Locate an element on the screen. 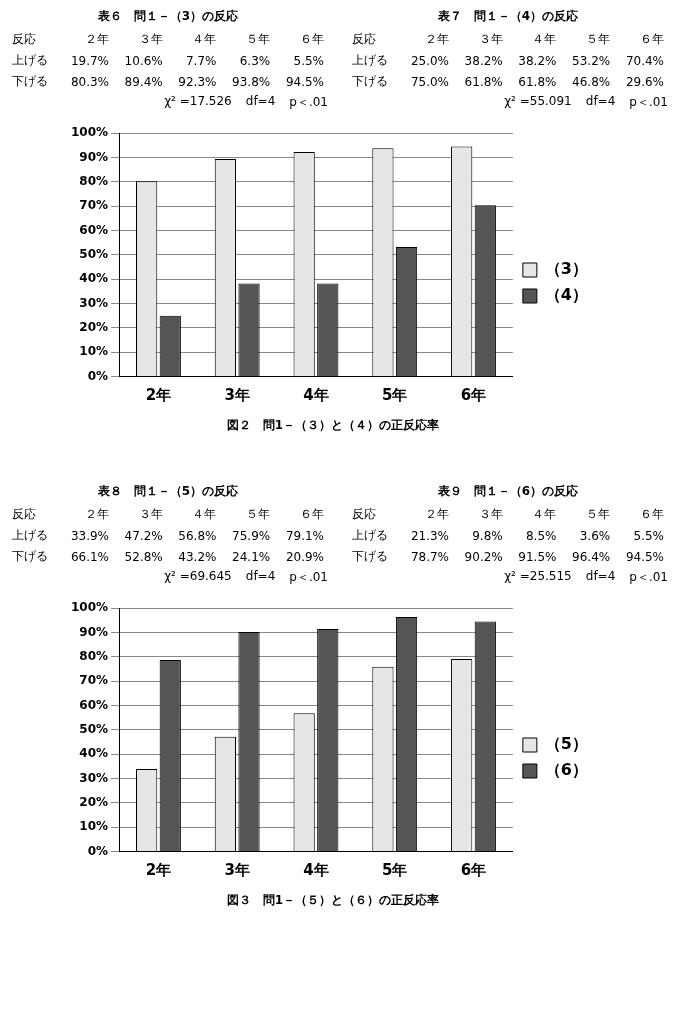 The image size is (677, 1023). chart-title: 表６ 問１－（3）の反応 is located at coordinates (168, 16).